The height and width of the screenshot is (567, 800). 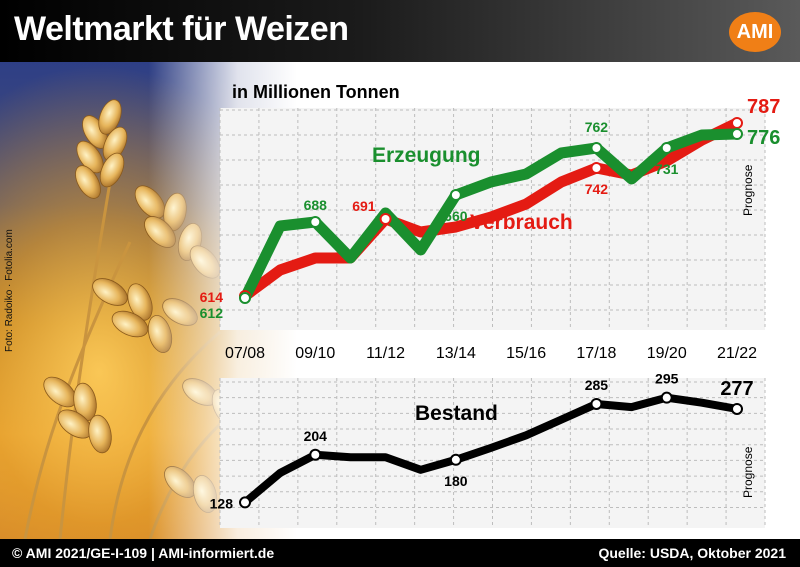 What do you see at coordinates (667, 169) in the screenshot?
I see `erzeugung-data-label: 731` at bounding box center [667, 169].